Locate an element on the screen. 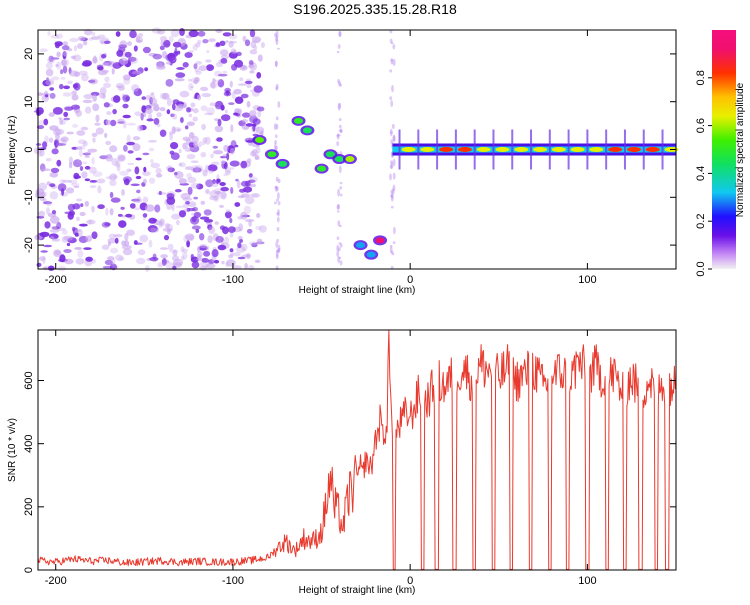 The height and width of the screenshot is (605, 750). snr-xtick-label: -100 is located at coordinates (233, 581).